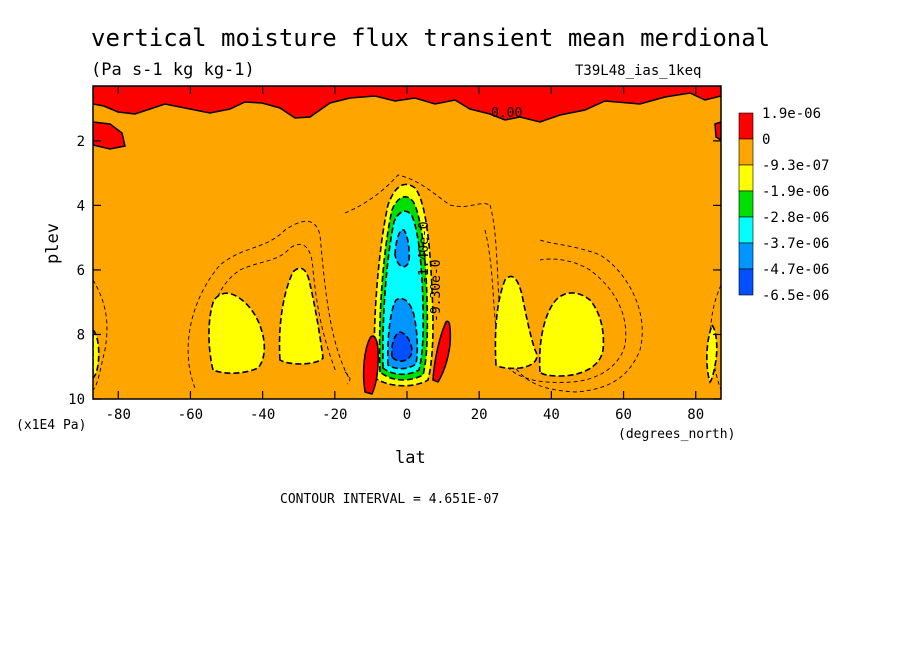  What do you see at coordinates (695, 415) in the screenshot?
I see `x-tick-label: 80` at bounding box center [695, 415].